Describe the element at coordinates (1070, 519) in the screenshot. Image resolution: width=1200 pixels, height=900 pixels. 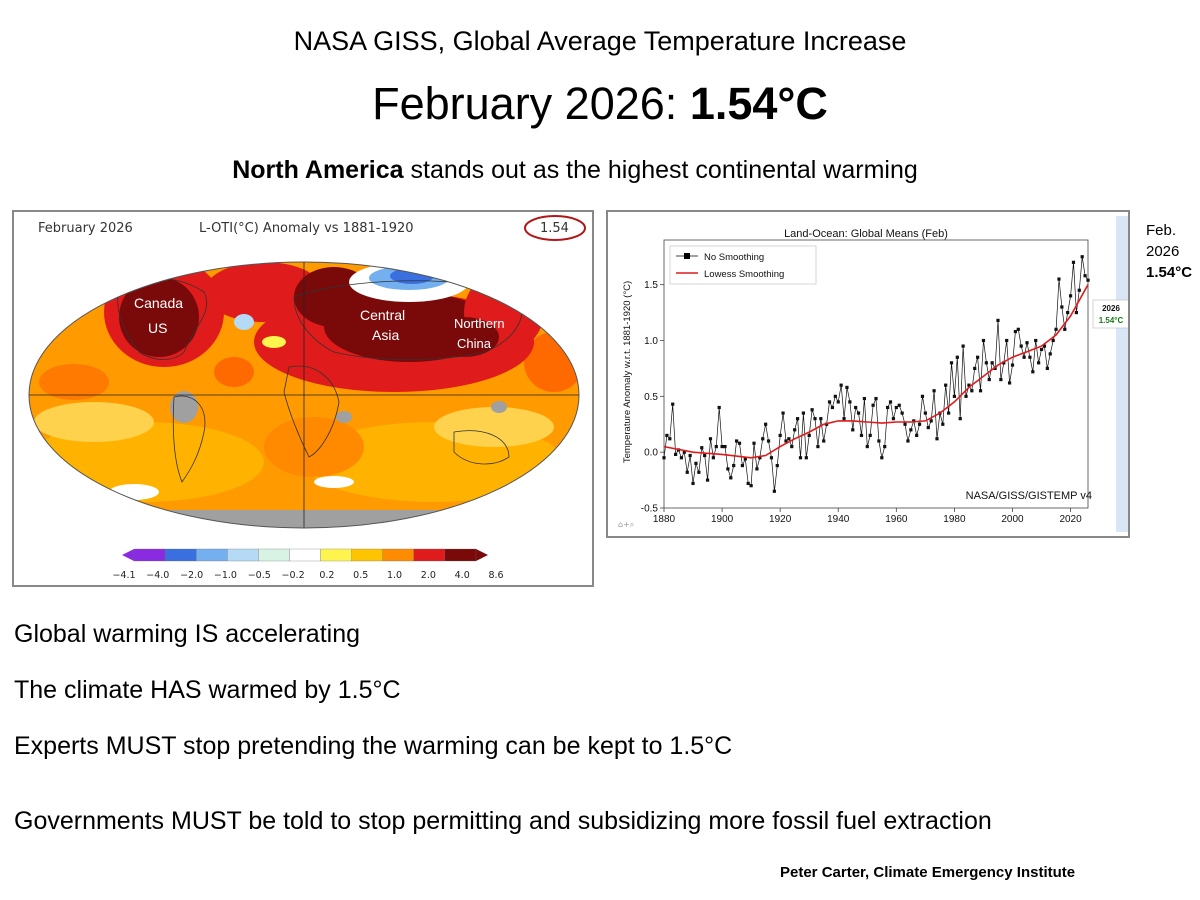
I see `x-tick-label: 2020` at that location.